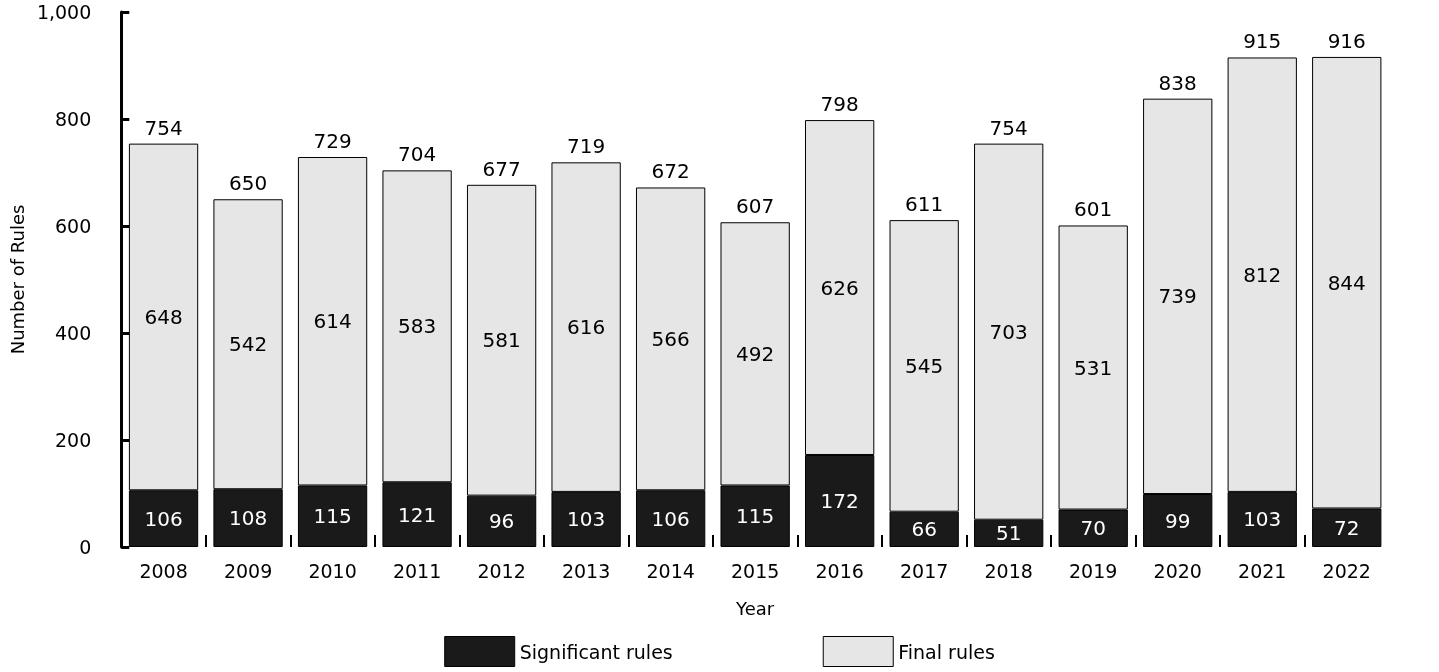  Describe the element at coordinates (1262, 570) in the screenshot. I see `x-tick-label: 2021` at that location.